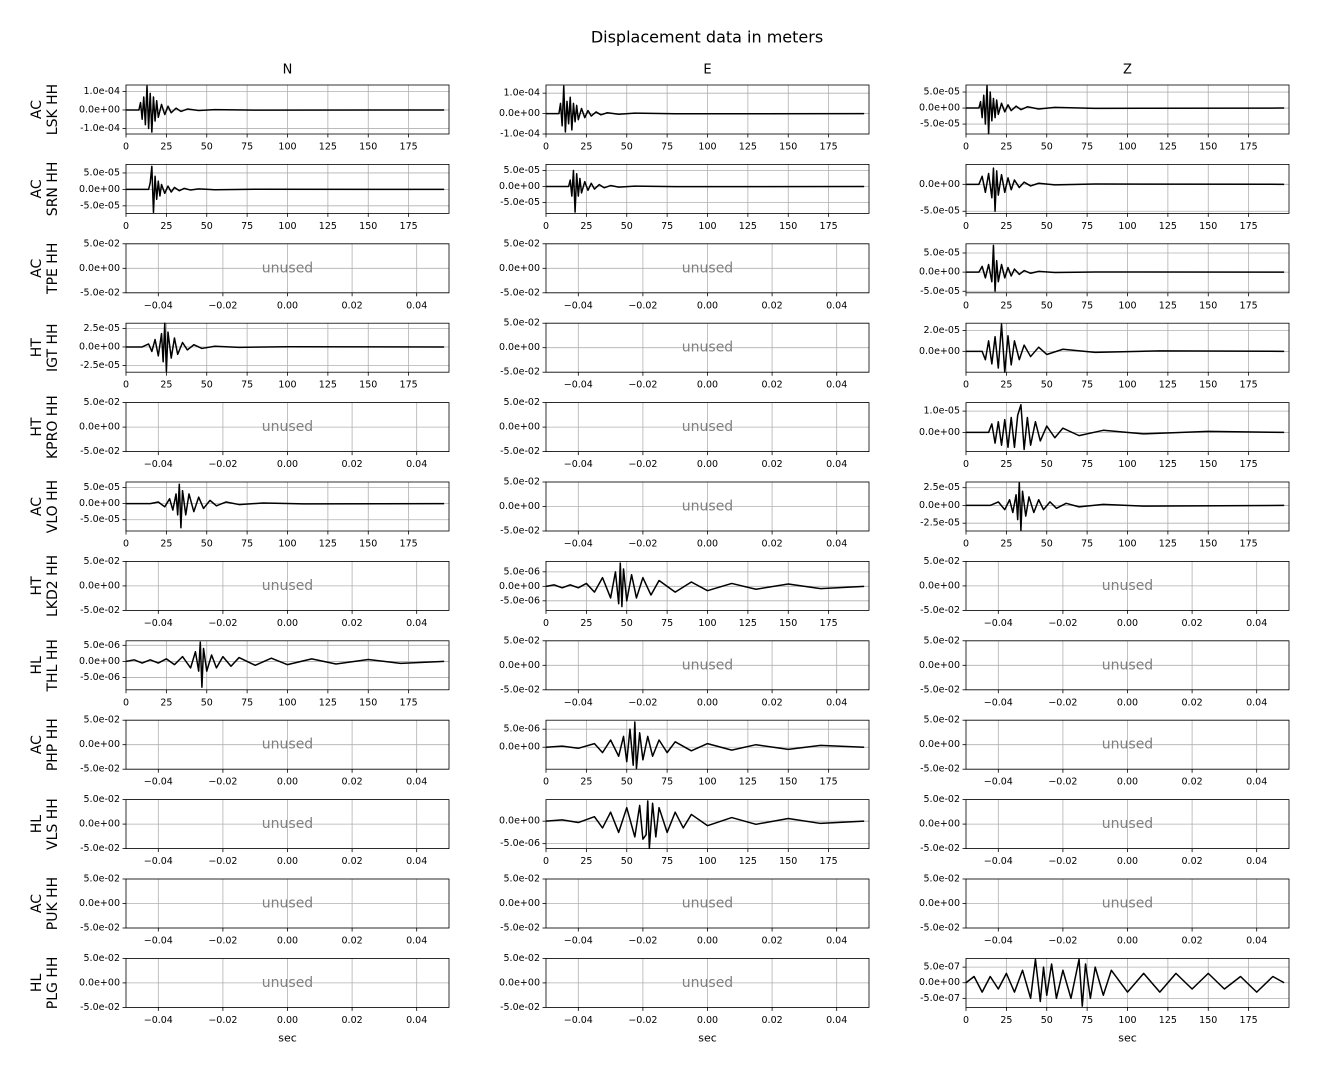 This screenshot has width=1318, height=1076. What do you see at coordinates (1127, 544) in the screenshot?
I see `x-tick-label: 100` at bounding box center [1127, 544].